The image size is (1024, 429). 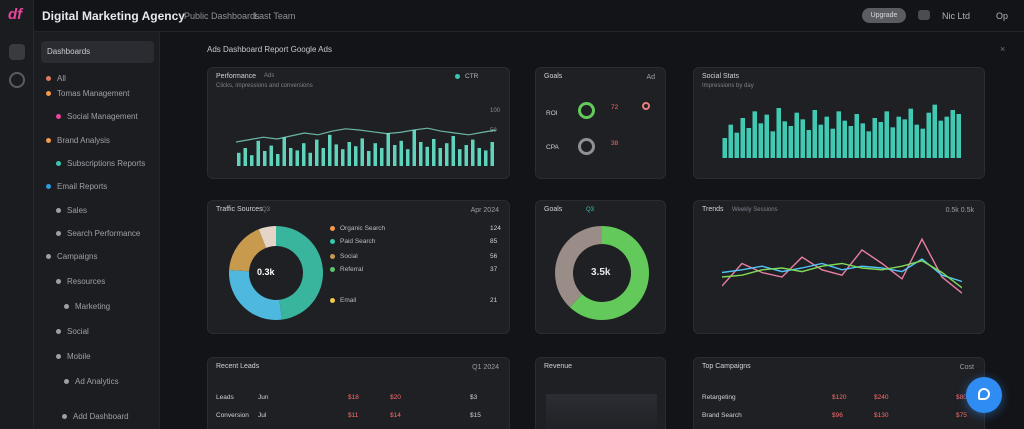 What do you see at coordinates (484, 210) in the screenshot?
I see `date-range: Apr 2024` at bounding box center [484, 210].